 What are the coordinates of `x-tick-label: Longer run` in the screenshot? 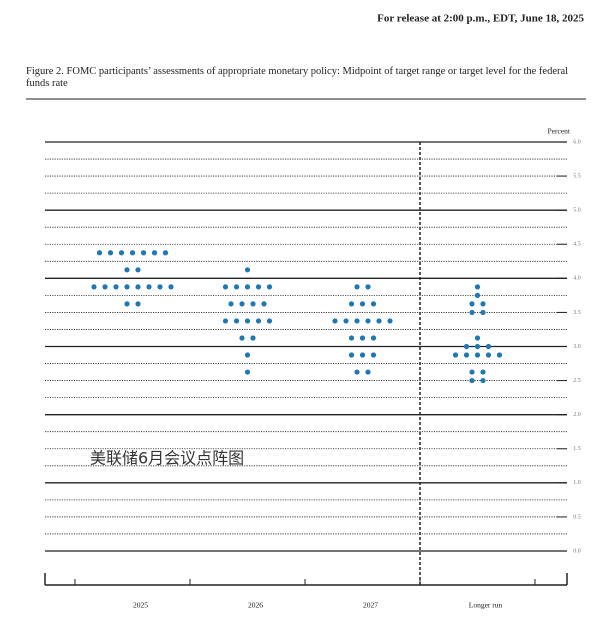 It's located at (486, 605).